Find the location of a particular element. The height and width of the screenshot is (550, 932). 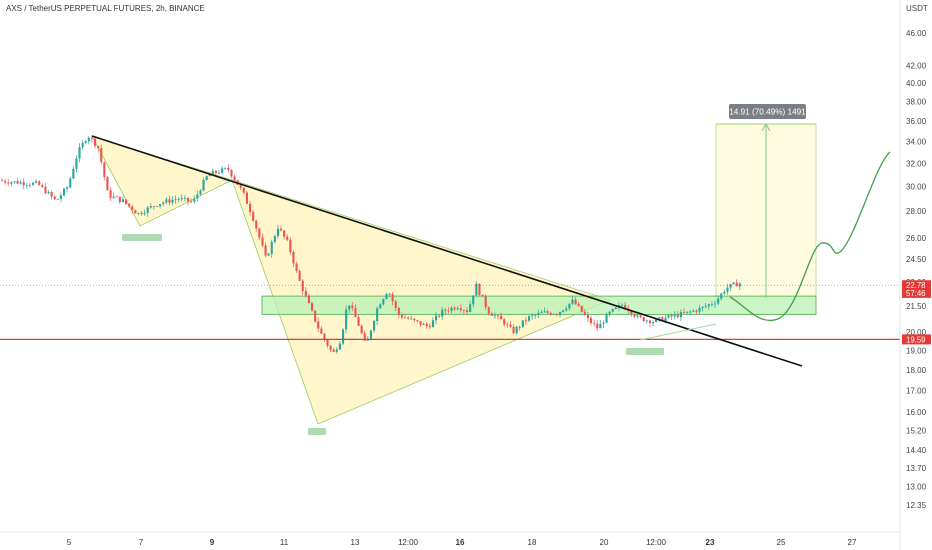

time-tick-label: 12:00 is located at coordinates (408, 542).